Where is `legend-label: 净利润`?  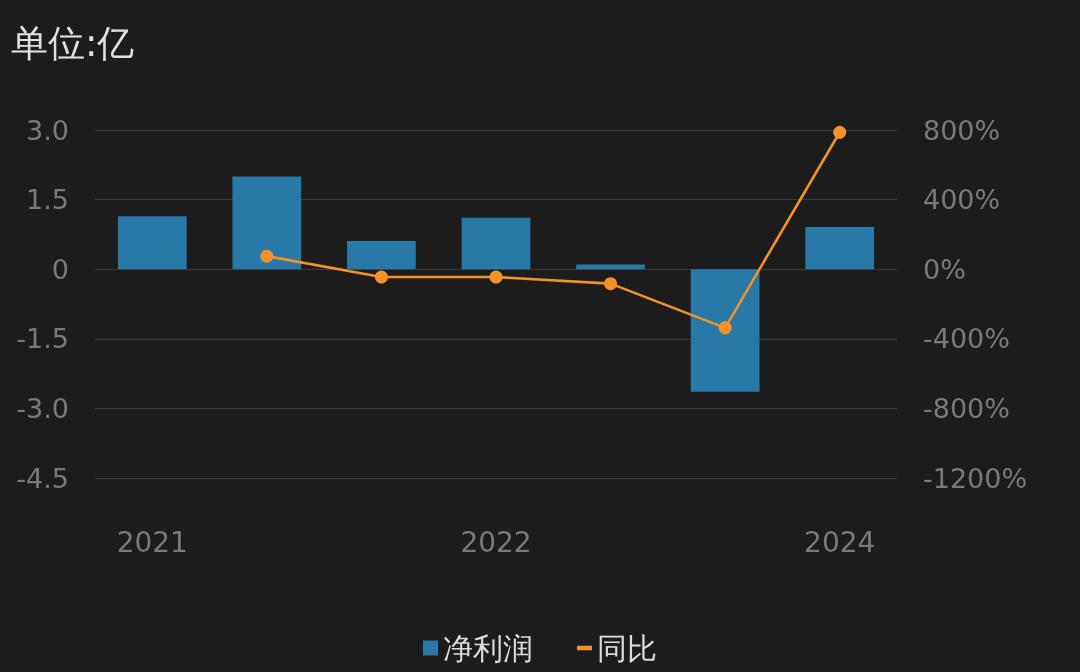
legend-label: 净利润 is located at coordinates (488, 648).